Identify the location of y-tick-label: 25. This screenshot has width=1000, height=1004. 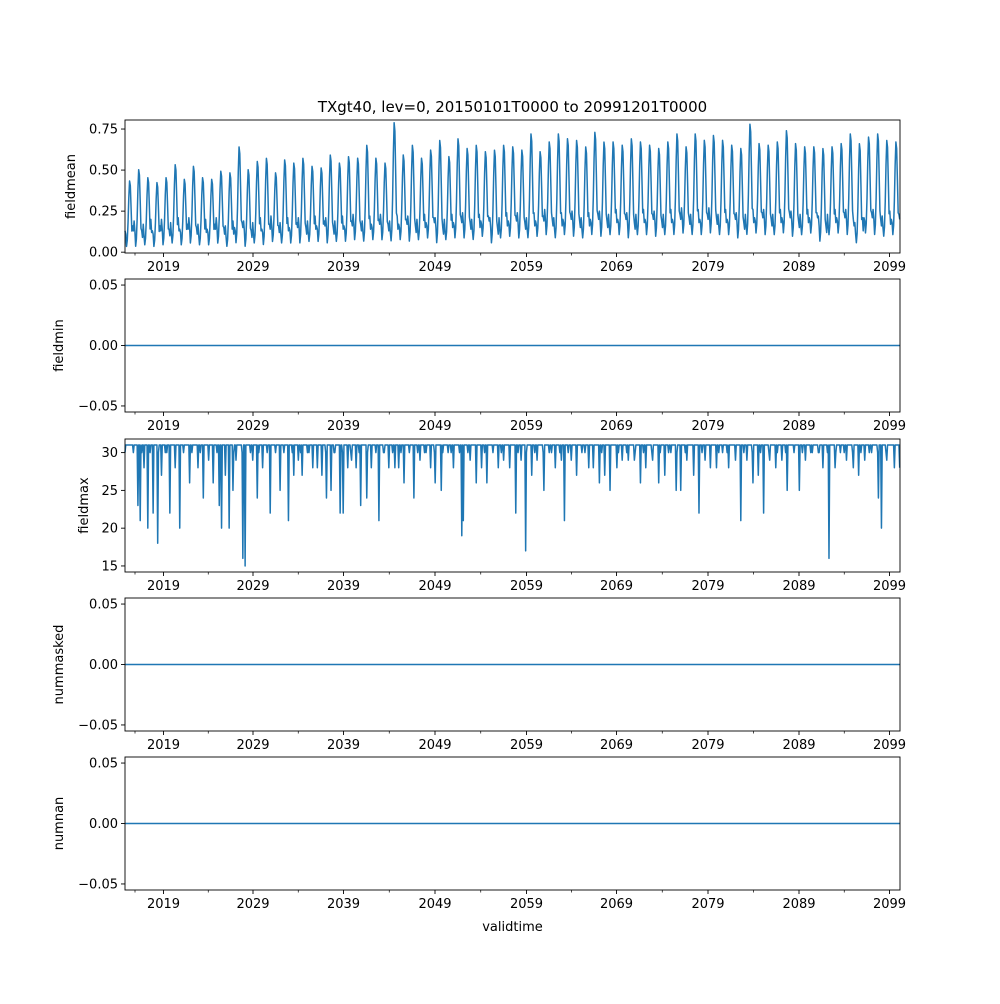
(109, 491).